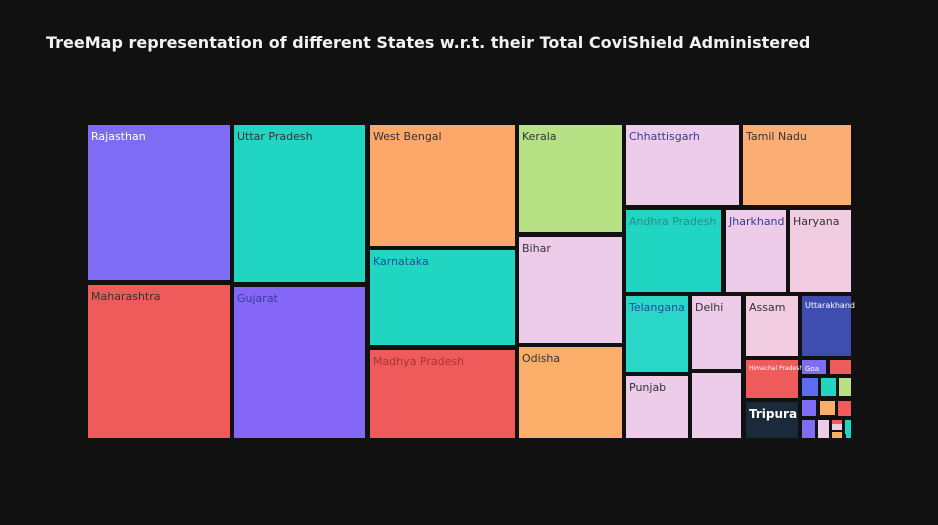  I want to click on tile-maharashtra: Maharashtra, so click(159, 361).